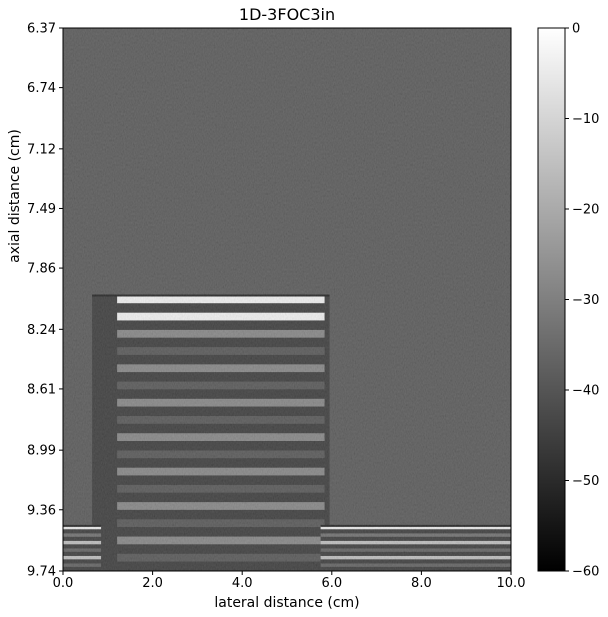 The height and width of the screenshot is (617, 608). Describe the element at coordinates (41, 88) in the screenshot. I see `y-tick-label: 6.74` at that location.